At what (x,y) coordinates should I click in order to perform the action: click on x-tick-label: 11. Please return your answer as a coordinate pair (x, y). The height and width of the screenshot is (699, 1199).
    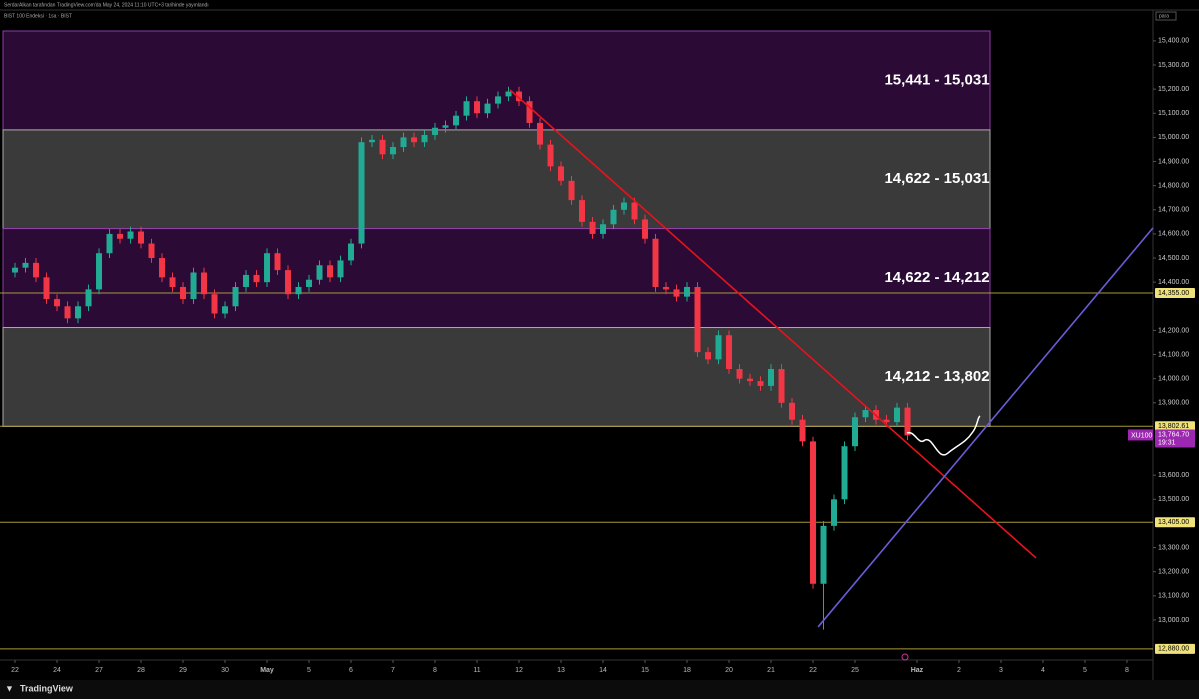
    Looking at the image, I should click on (476, 670).